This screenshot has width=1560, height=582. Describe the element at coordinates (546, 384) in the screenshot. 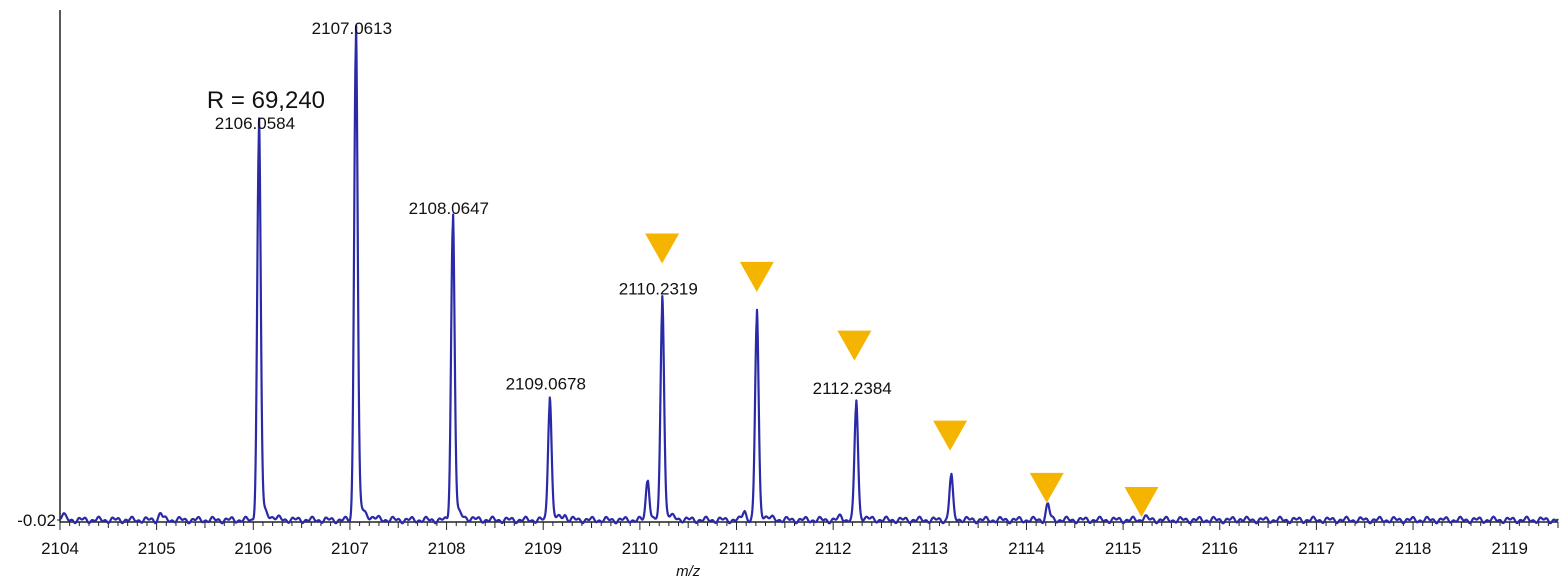

I see `peak-label: 2109.0678` at that location.